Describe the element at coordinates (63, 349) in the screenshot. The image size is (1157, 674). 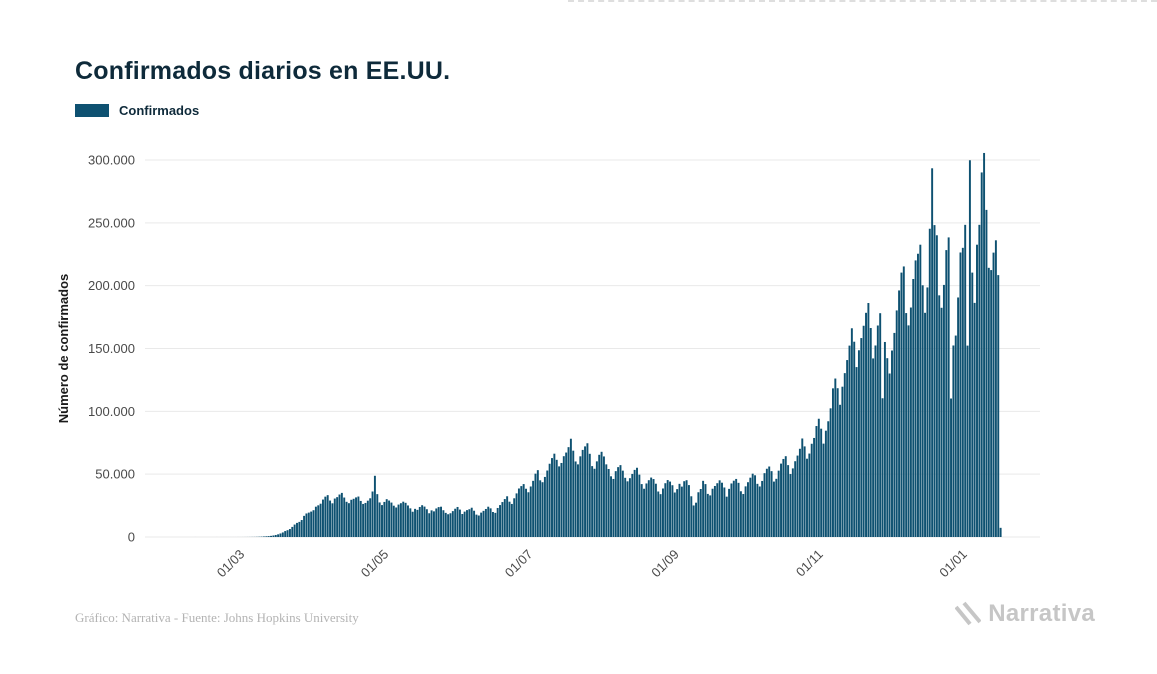
I see `y-axis-title: Número de confirmados` at that location.